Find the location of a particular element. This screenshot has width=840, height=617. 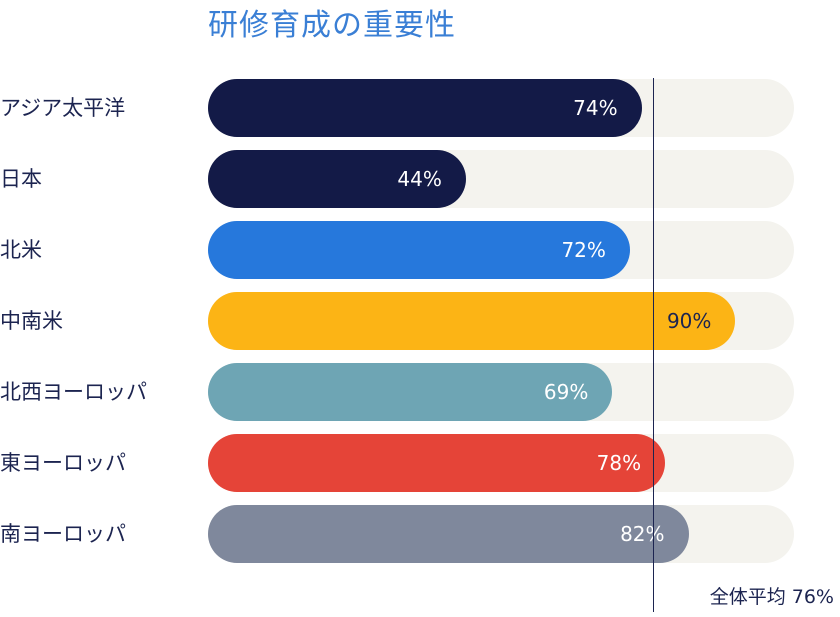

bar-row: 中南米 90% is located at coordinates (420, 321).